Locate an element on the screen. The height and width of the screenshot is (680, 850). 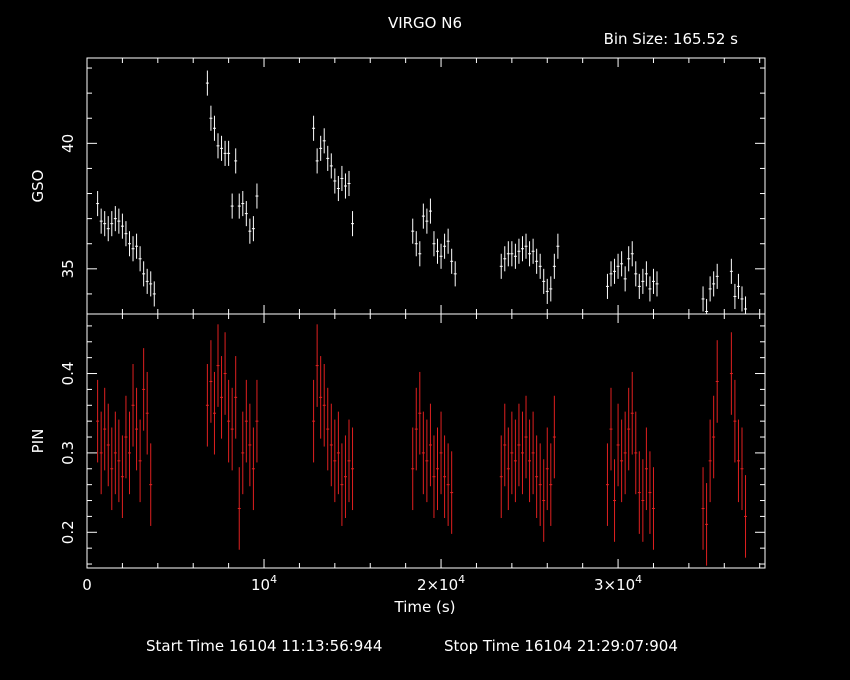
y-tick-label: 0.4 is located at coordinates (68, 374).